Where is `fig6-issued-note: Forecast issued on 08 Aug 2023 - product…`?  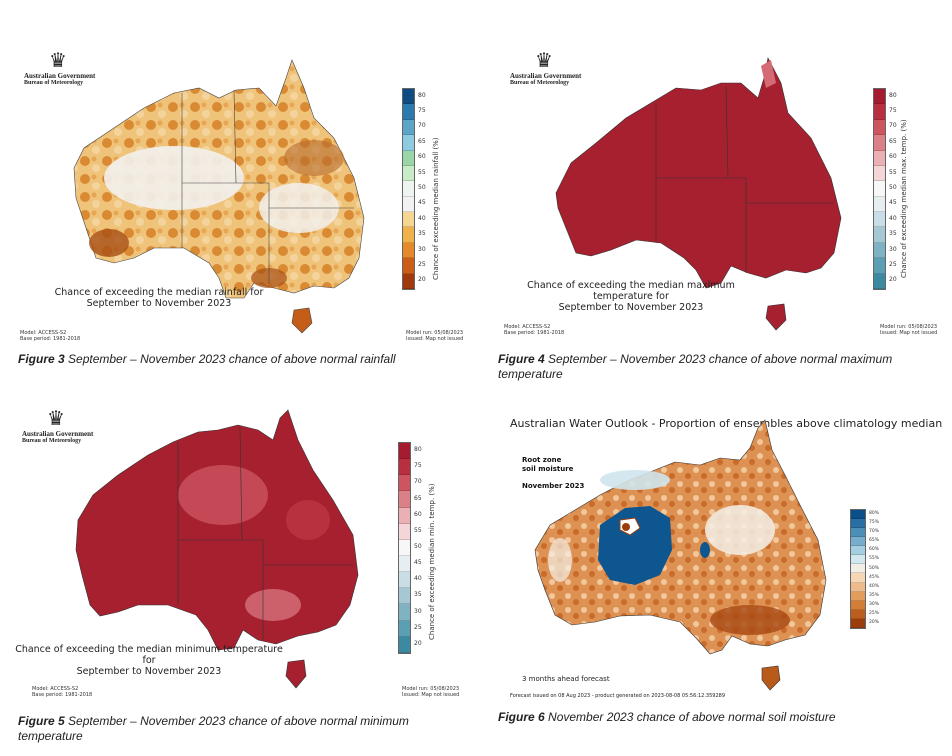
fig6-issued-note: Forecast issued on 08 Aug 2023 - product… is located at coordinates (618, 696).